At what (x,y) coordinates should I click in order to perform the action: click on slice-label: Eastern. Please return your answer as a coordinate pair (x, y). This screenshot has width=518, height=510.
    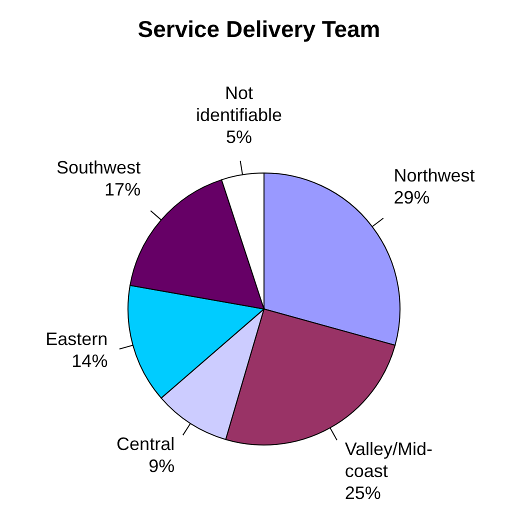
    Looking at the image, I should click on (77, 339).